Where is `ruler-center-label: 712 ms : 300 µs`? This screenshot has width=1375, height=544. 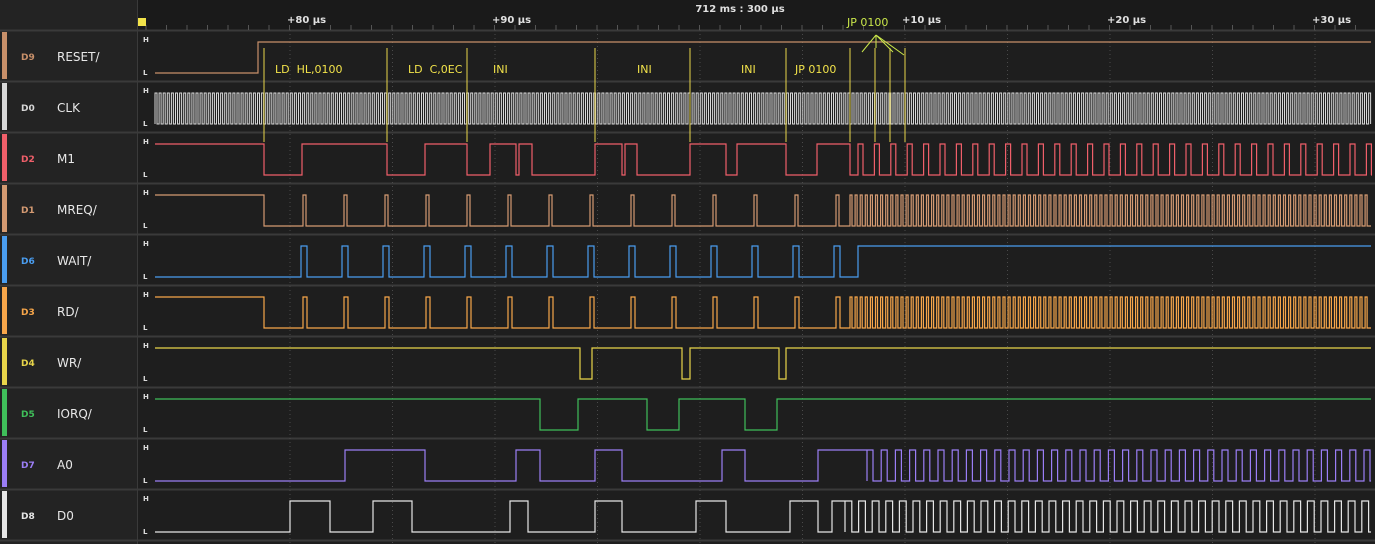 ruler-center-label: 712 ms : 300 µs is located at coordinates (740, 9).